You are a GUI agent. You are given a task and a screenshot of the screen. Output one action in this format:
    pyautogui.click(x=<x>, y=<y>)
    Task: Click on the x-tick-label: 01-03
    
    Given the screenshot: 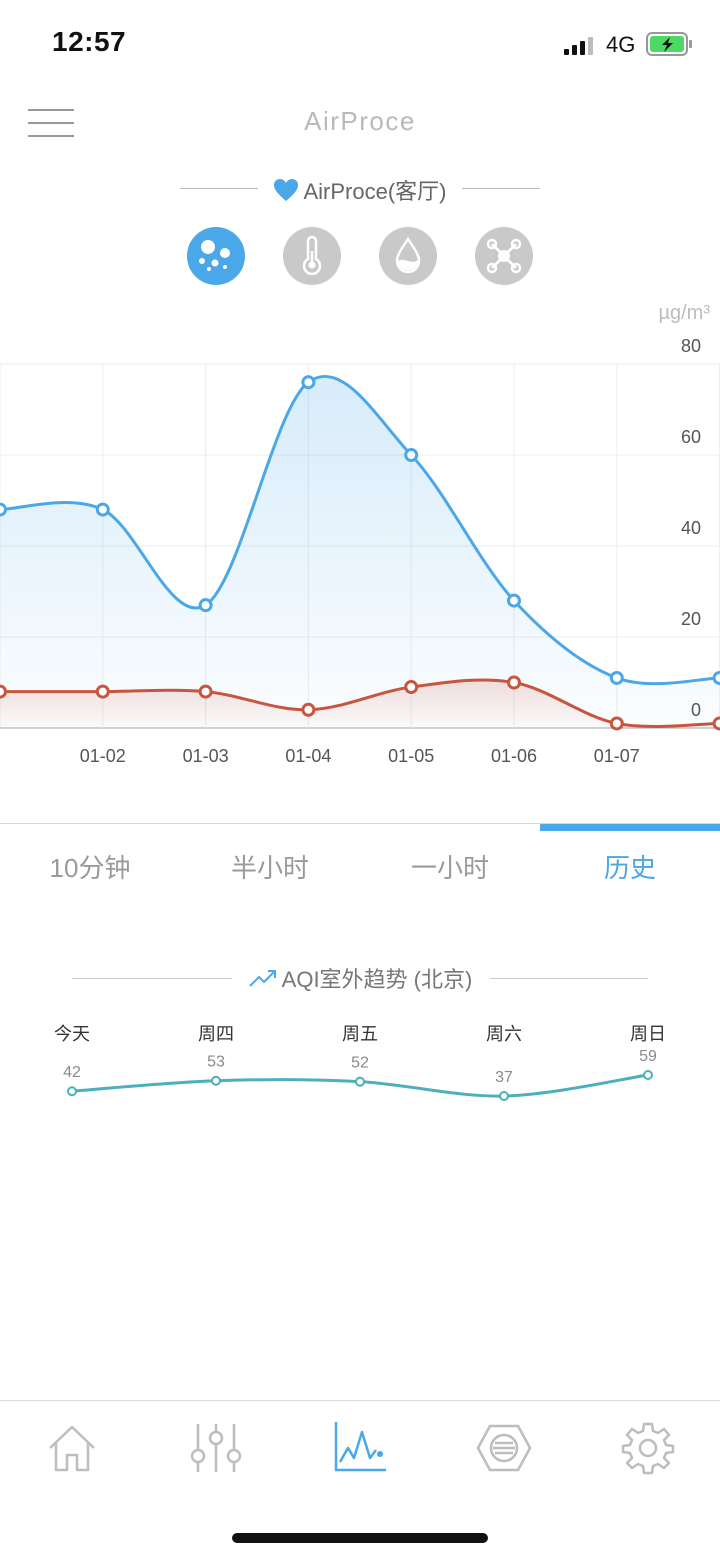 What is the action you would take?
    pyautogui.click(x=206, y=756)
    